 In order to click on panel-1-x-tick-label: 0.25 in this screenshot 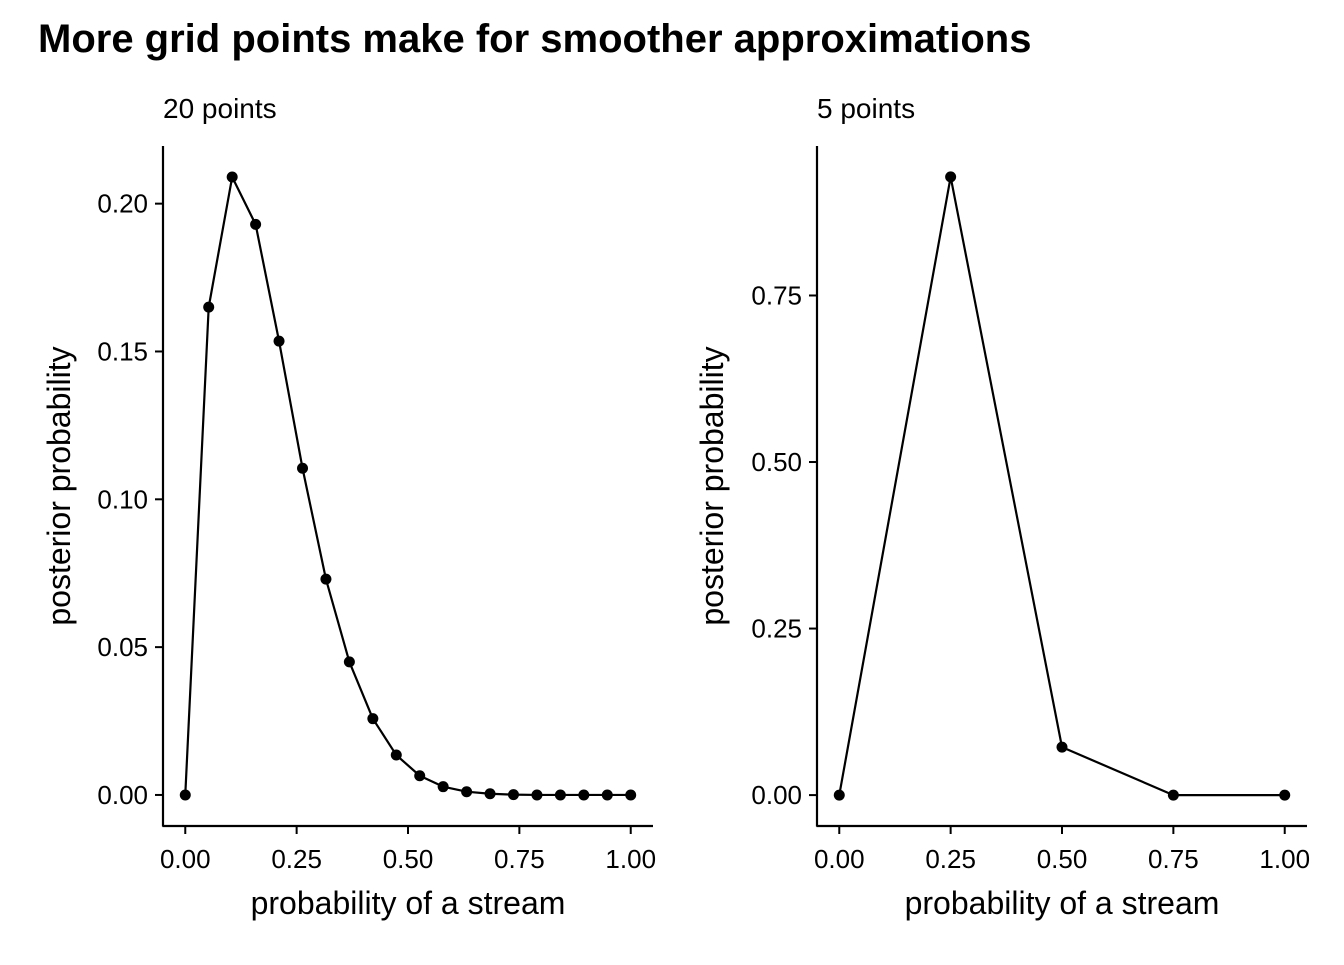, I will do `click(296, 859)`.